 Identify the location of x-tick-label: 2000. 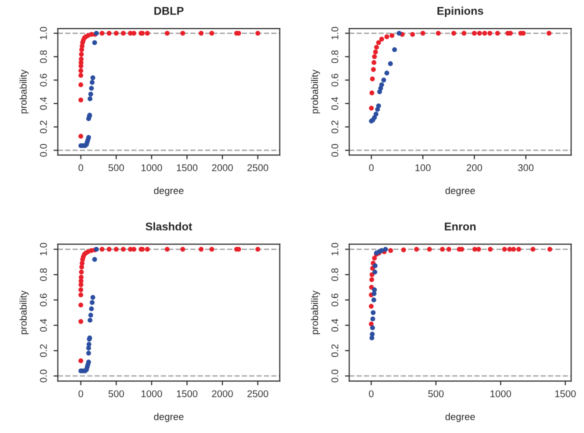
(222, 168).